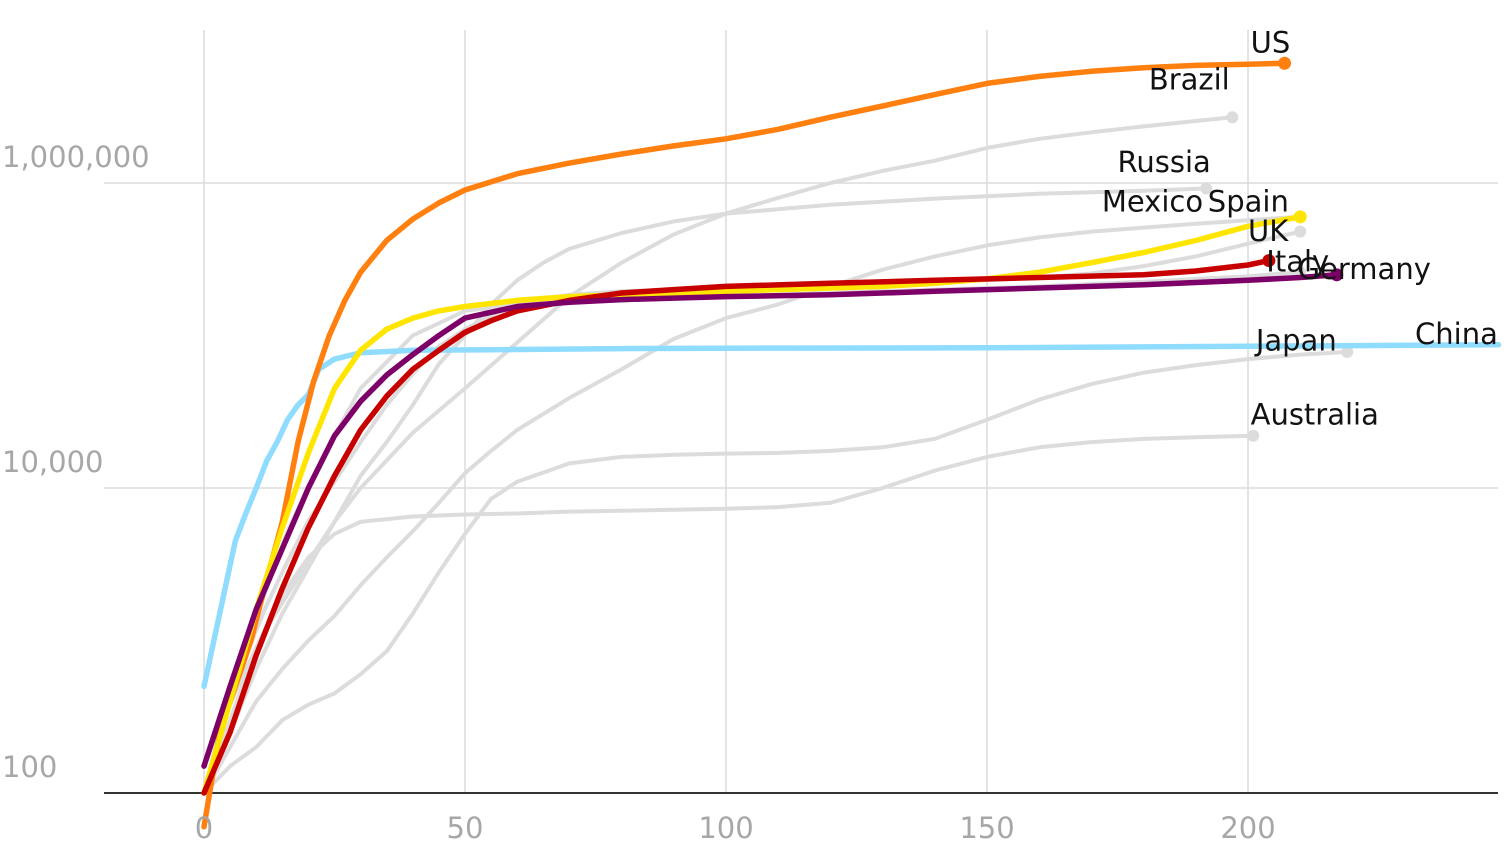 The image size is (1508, 858). Describe the element at coordinates (986, 828) in the screenshot. I see `x-tick-label-150: 150` at that location.